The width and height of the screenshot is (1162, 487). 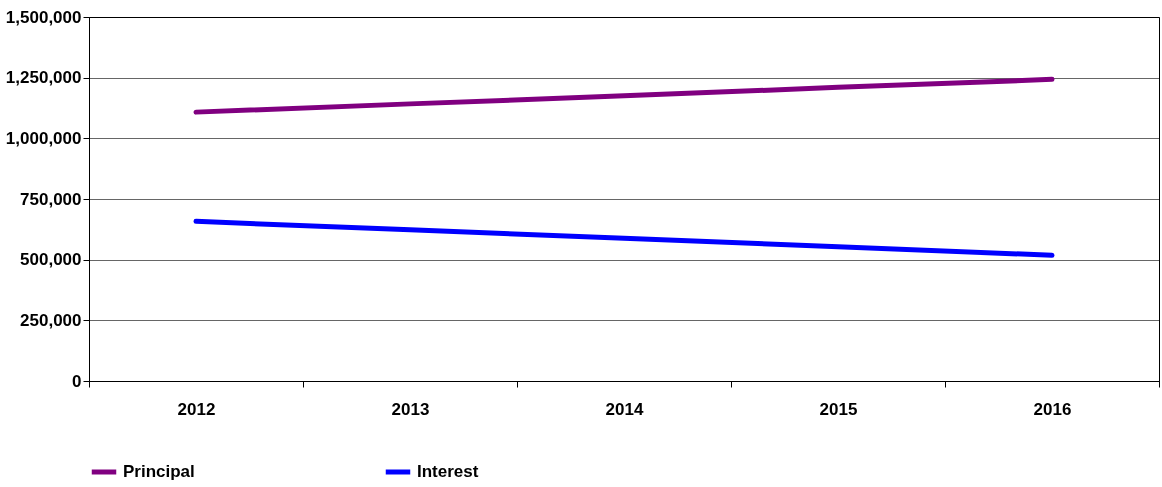 What do you see at coordinates (43, 17) in the screenshot?
I see `y-tick-label: 1,500,000` at bounding box center [43, 17].